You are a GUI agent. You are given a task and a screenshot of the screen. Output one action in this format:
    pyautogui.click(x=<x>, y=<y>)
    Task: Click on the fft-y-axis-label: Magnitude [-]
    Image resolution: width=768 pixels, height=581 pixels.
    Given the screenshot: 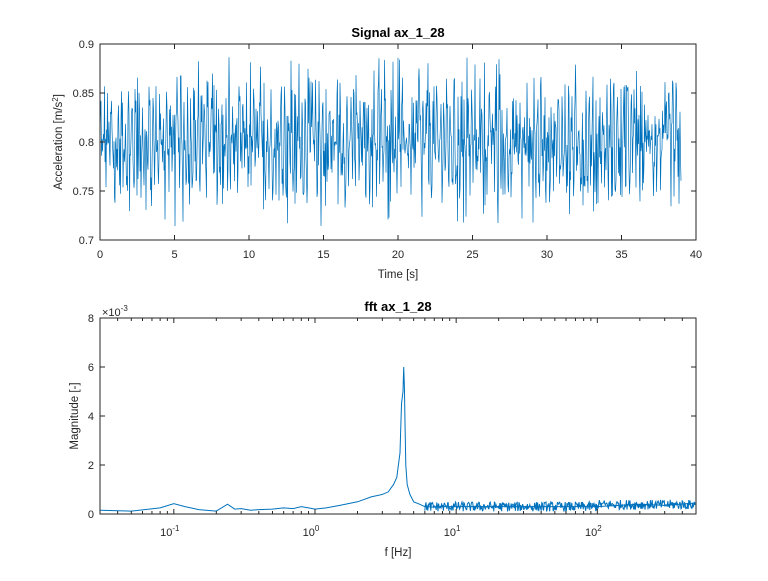 What is the action you would take?
    pyautogui.click(x=75, y=415)
    